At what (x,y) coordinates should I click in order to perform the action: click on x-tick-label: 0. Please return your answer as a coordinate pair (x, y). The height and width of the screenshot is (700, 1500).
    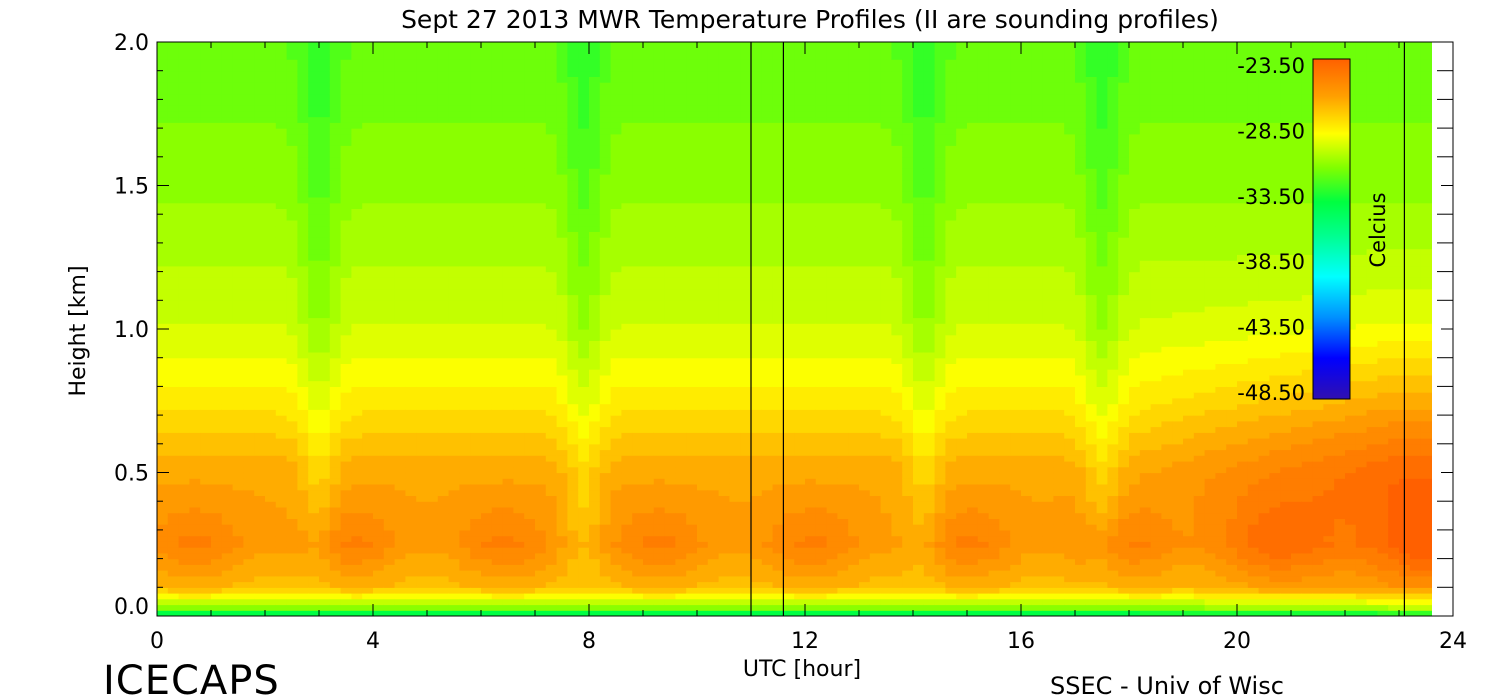
    Looking at the image, I should click on (157, 641).